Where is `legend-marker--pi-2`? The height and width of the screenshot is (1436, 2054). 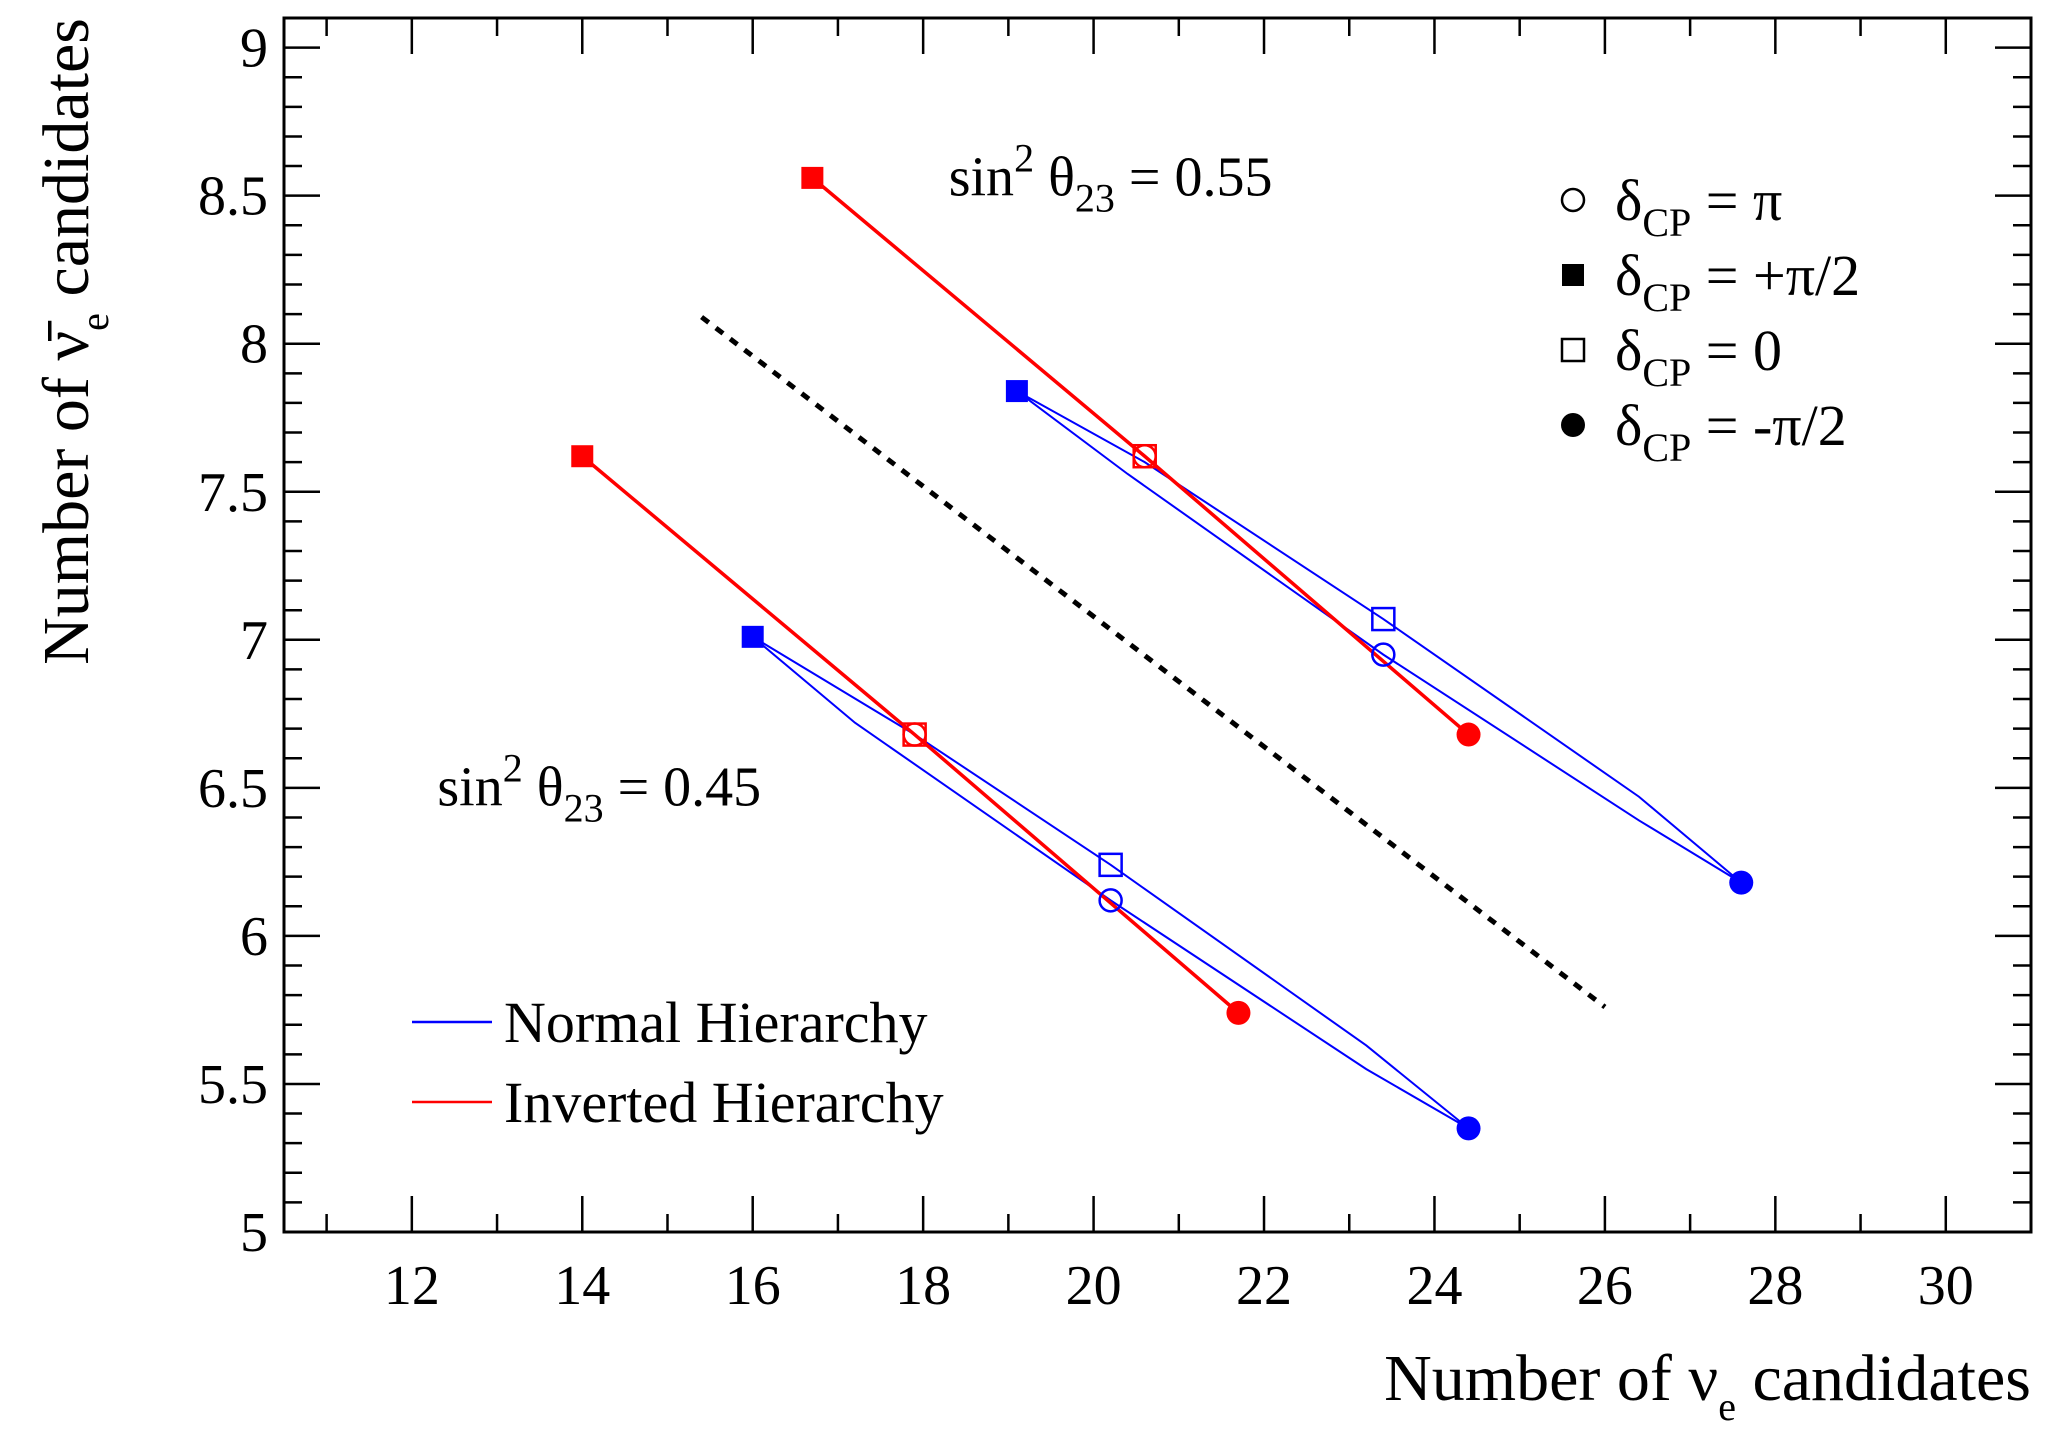 legend-marker--pi-2 is located at coordinates (1573, 425).